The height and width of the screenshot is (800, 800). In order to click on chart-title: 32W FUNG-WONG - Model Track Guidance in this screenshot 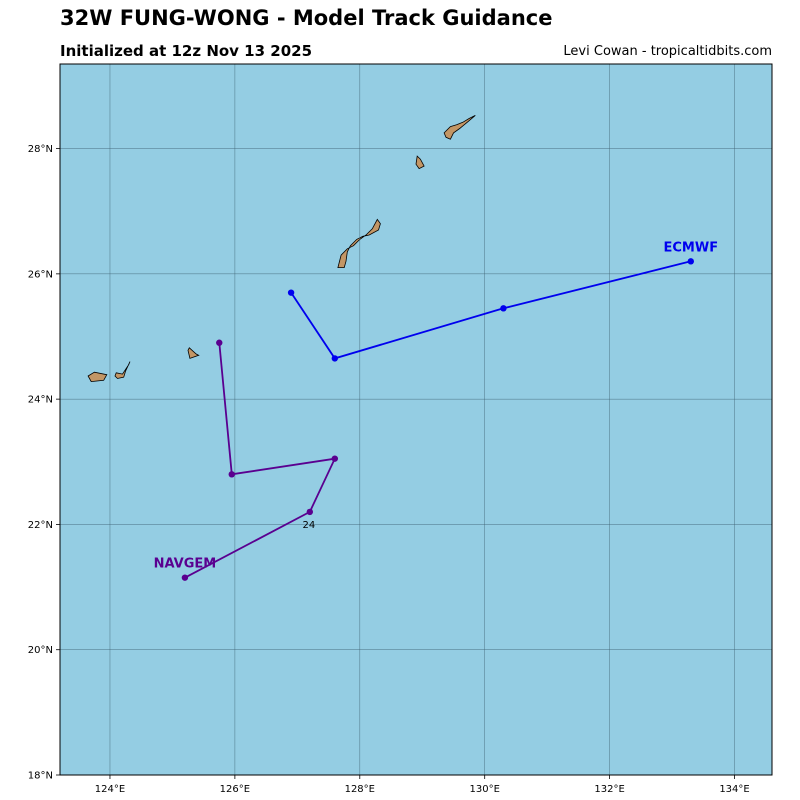, I will do `click(306, 18)`.